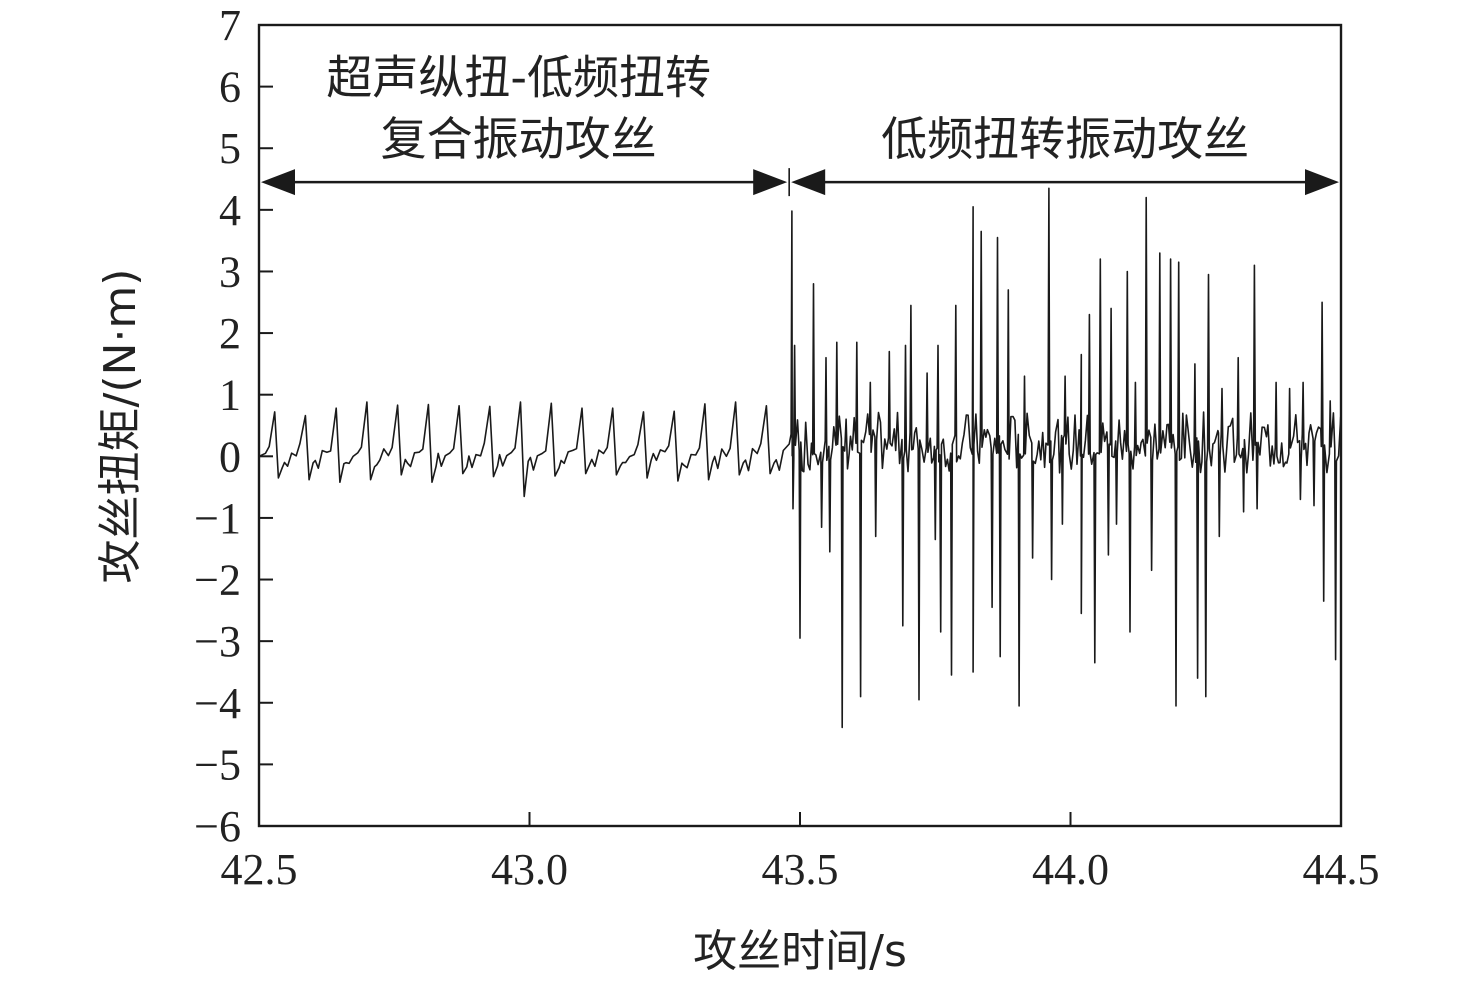  What do you see at coordinates (230, 87) in the screenshot?
I see `y-tick-label: 6` at bounding box center [230, 87].